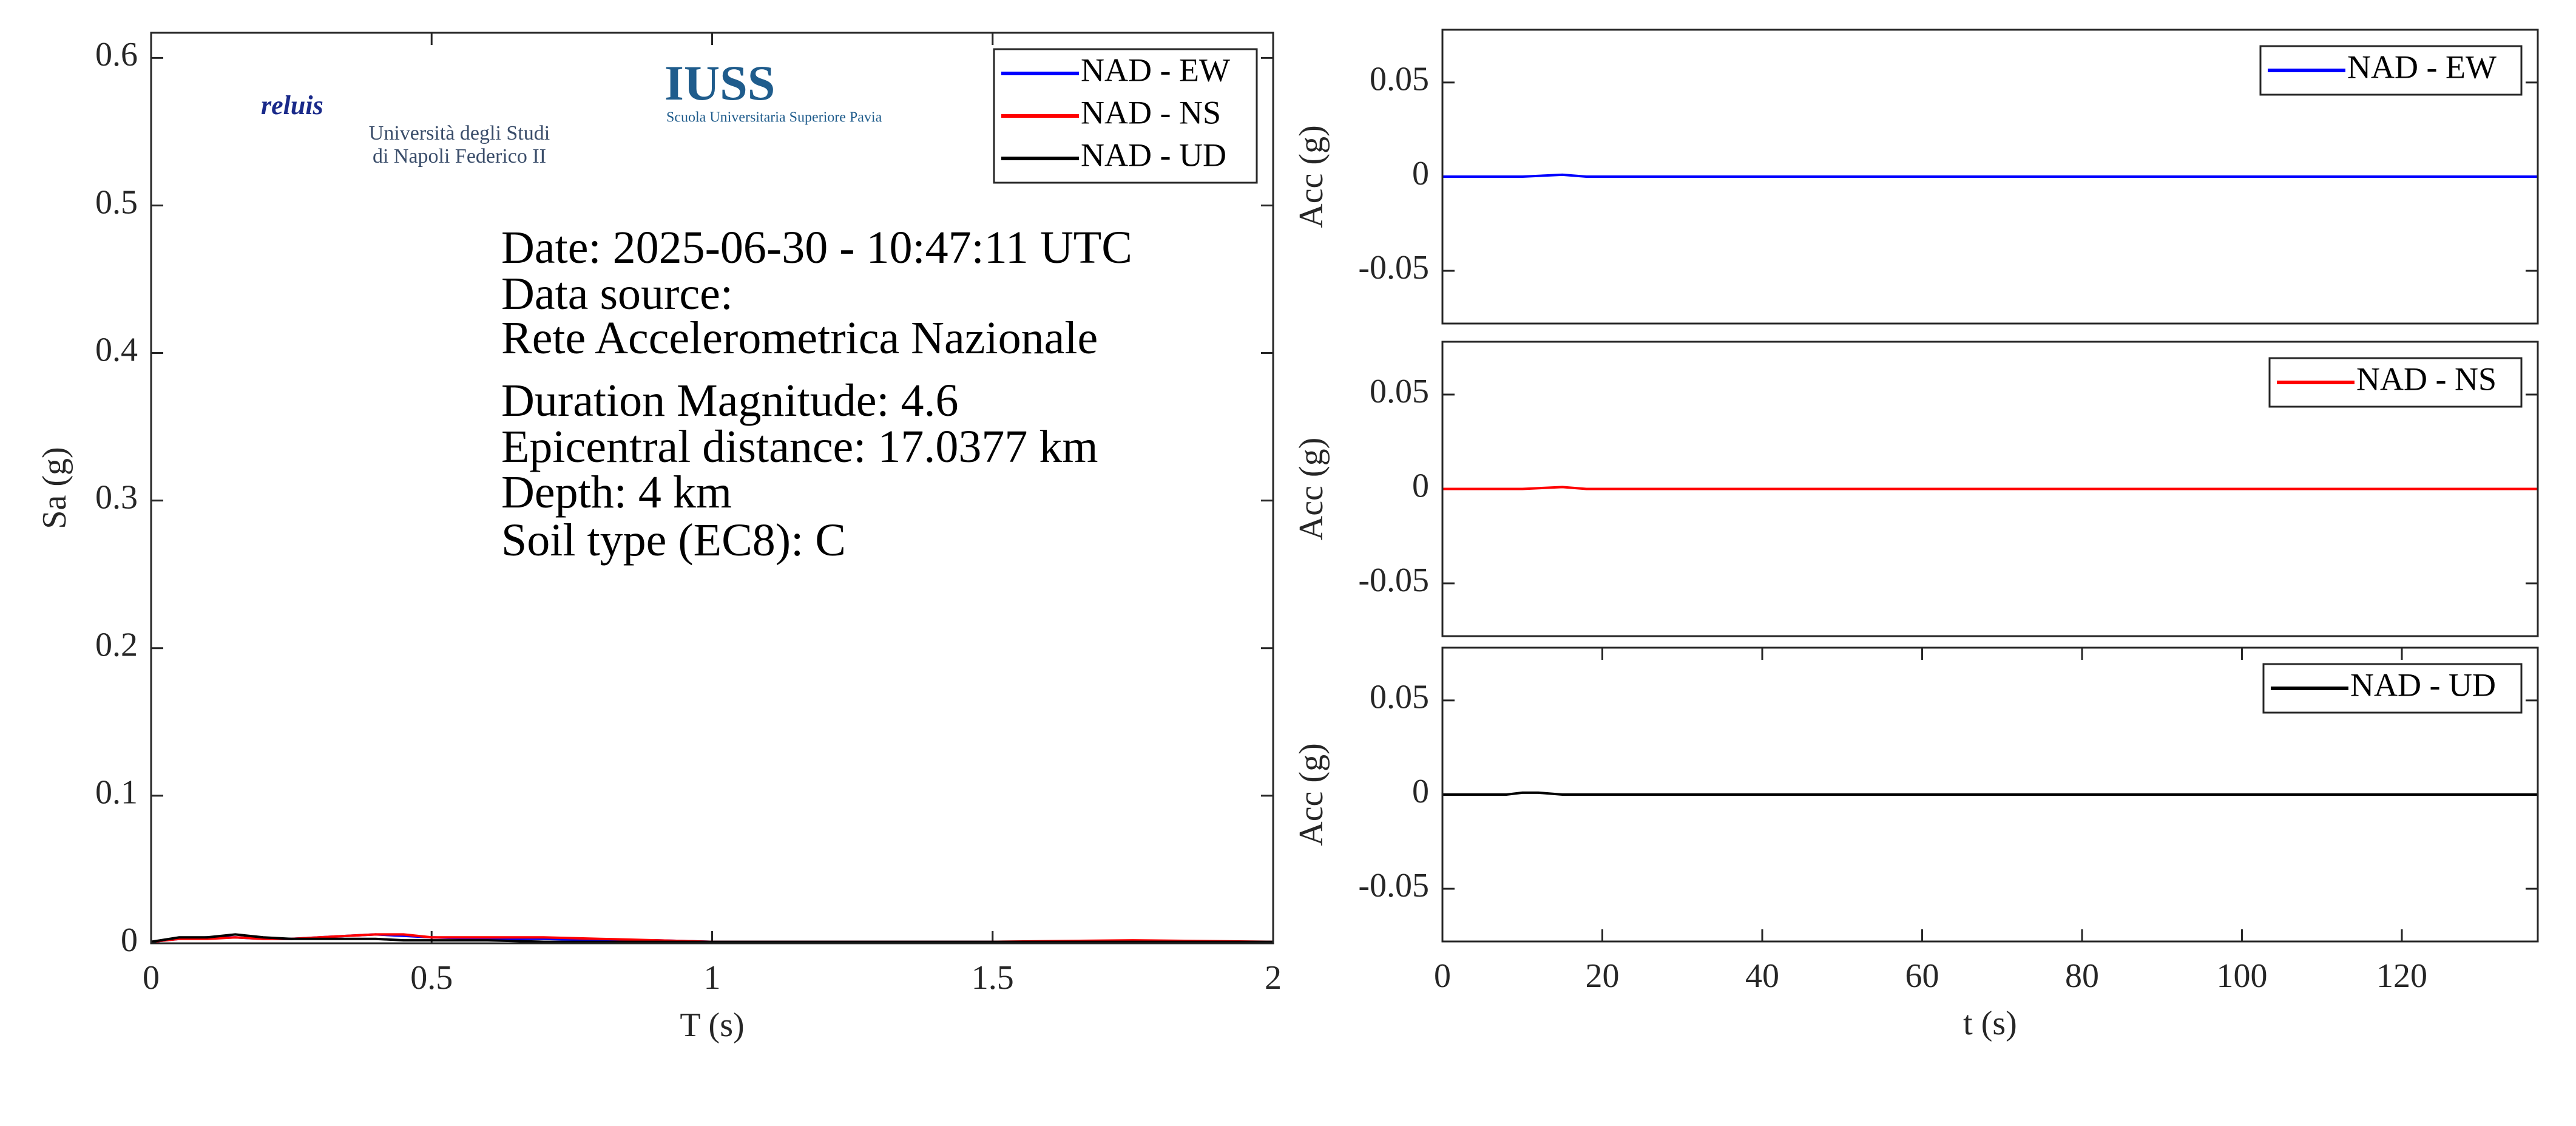 This screenshot has width=2576, height=1126. What do you see at coordinates (459, 133) in the screenshot?
I see `logo-text: Università degli Studi` at bounding box center [459, 133].